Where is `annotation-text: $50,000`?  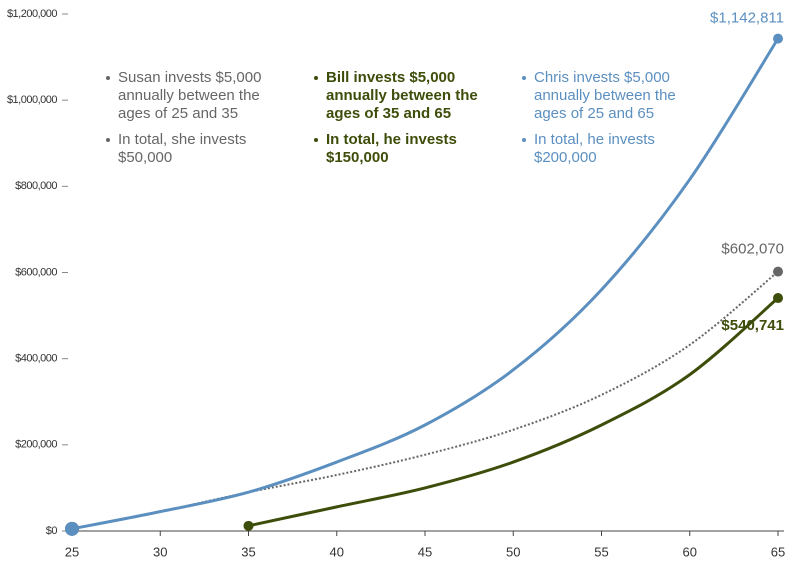
annotation-text: $50,000 is located at coordinates (145, 157).